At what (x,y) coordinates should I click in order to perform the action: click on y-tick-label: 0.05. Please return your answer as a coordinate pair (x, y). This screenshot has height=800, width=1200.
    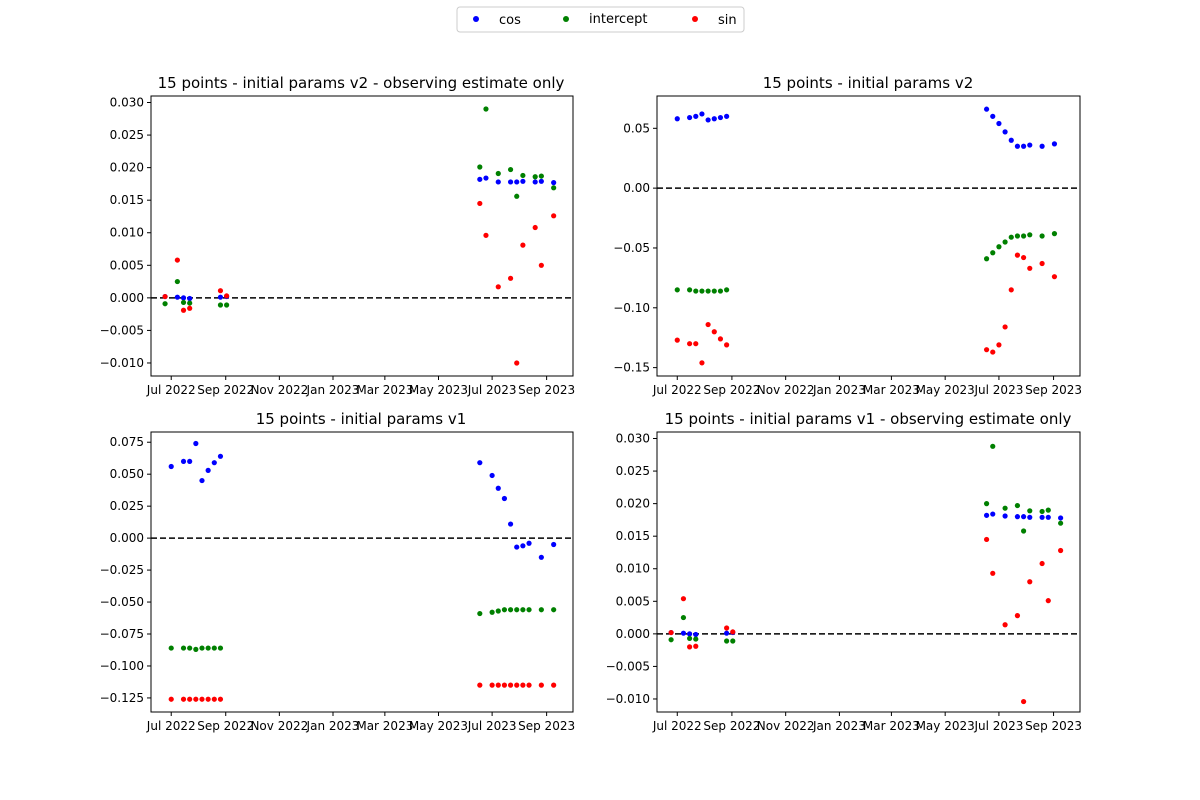
    Looking at the image, I should click on (636, 128).